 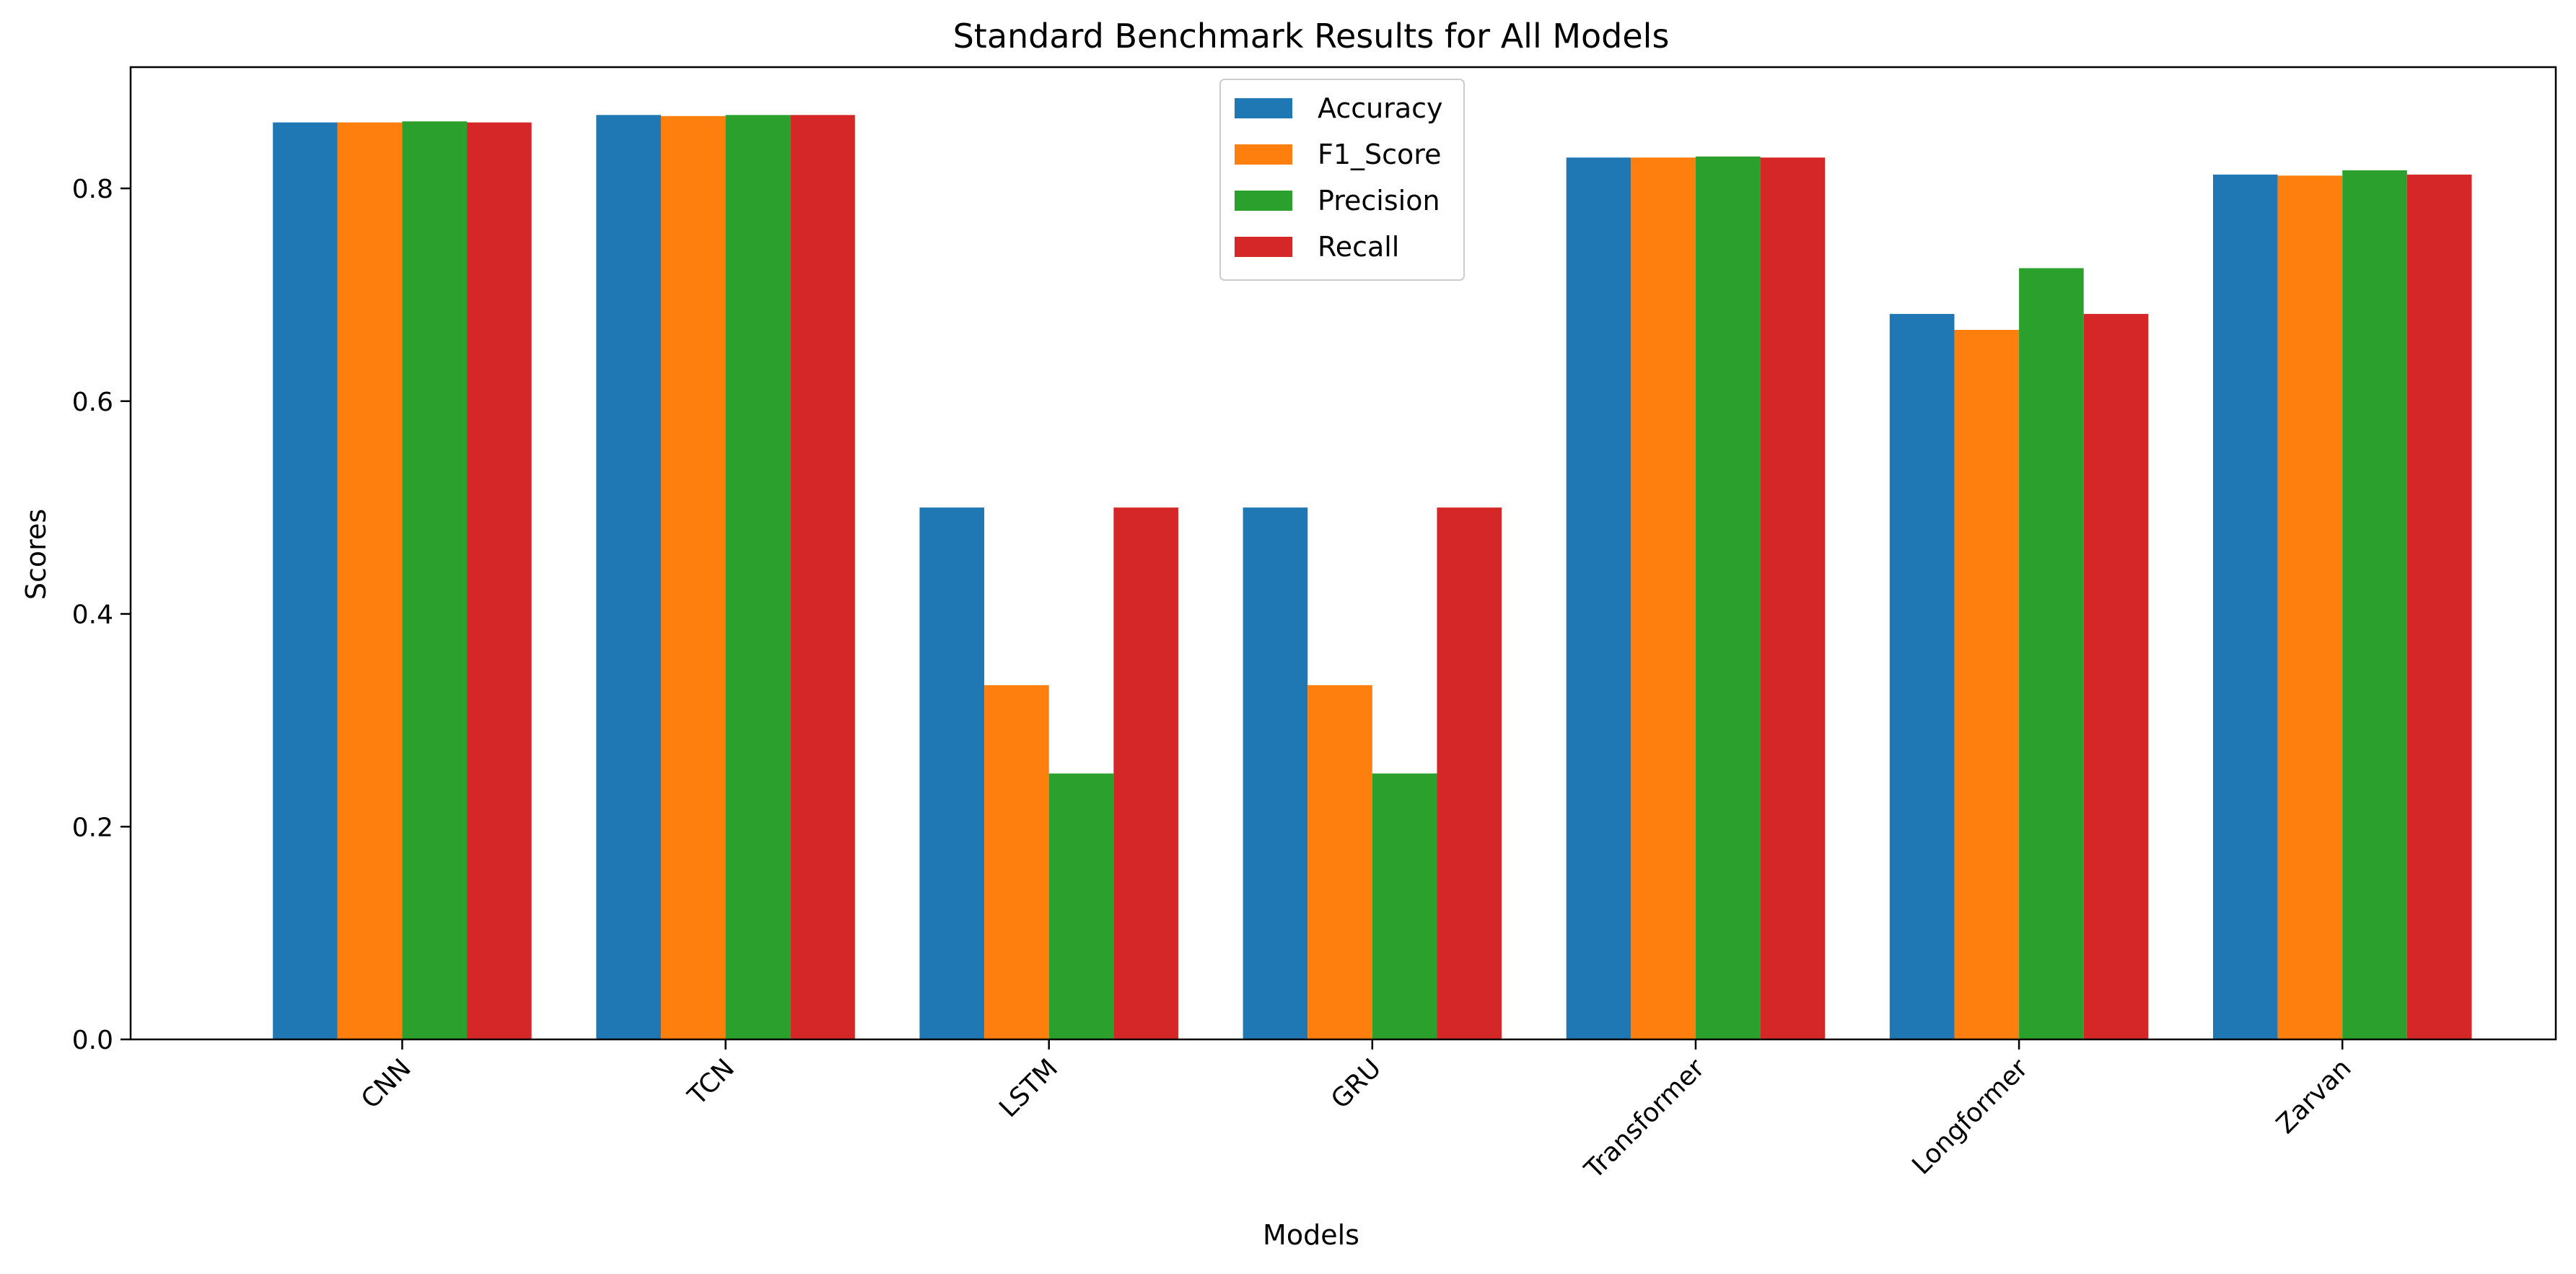 I want to click on legend-label-precision: Precision, so click(x=1379, y=201).